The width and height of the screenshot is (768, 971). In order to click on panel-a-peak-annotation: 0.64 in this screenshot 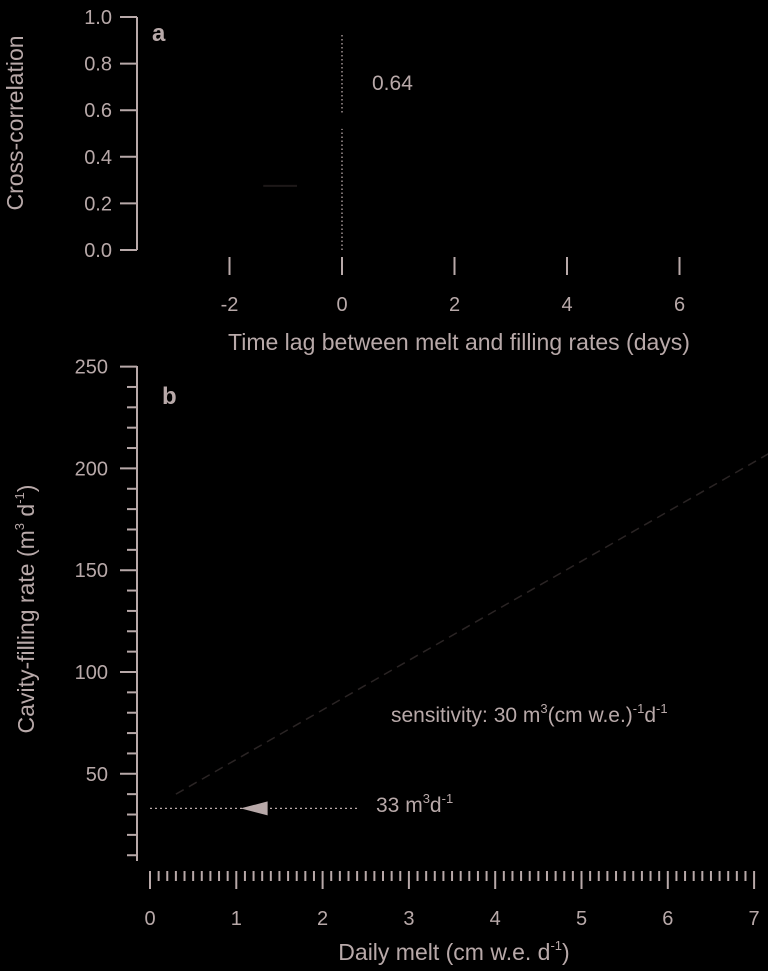, I will do `click(392, 83)`.